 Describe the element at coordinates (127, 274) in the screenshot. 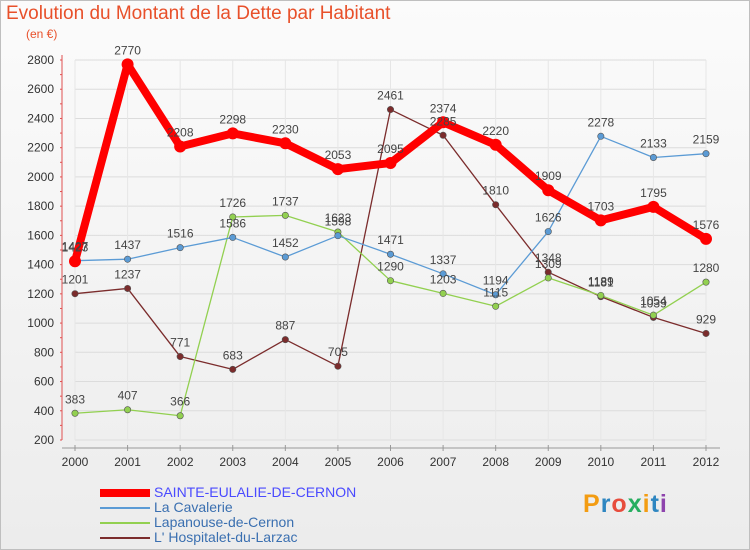

I see `data-label: 1237` at that location.